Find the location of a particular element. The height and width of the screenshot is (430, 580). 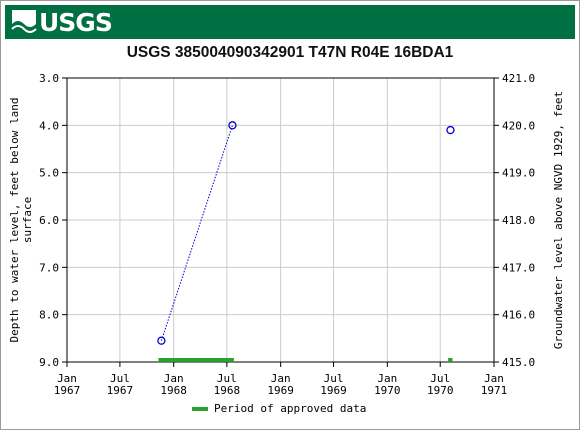

y-tick-label-left: 7.0 is located at coordinates (49, 267).